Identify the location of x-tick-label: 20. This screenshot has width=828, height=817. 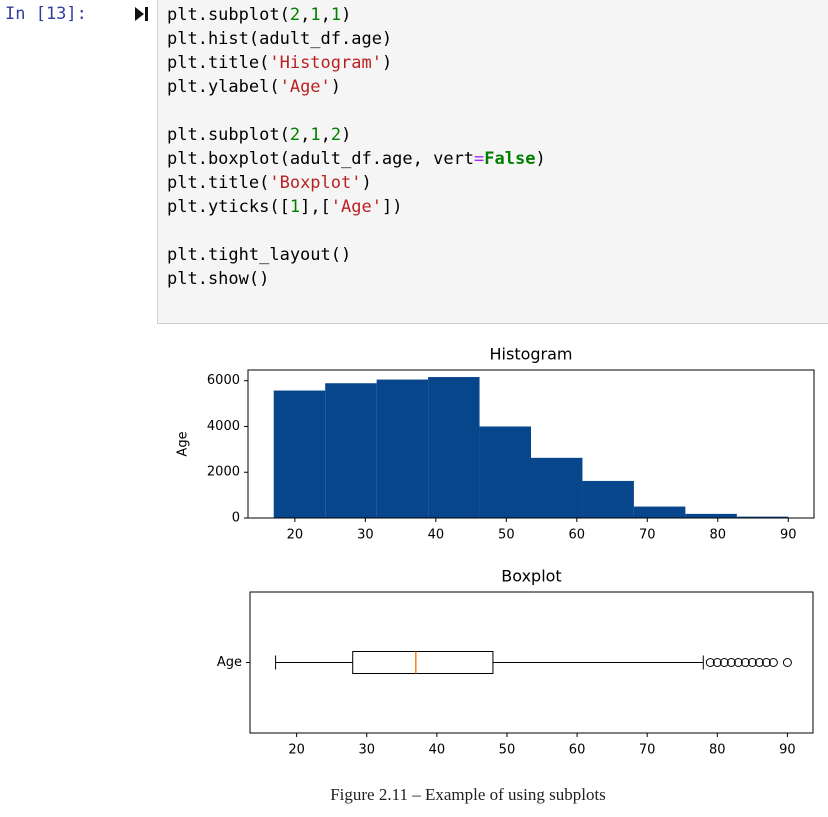
(295, 535).